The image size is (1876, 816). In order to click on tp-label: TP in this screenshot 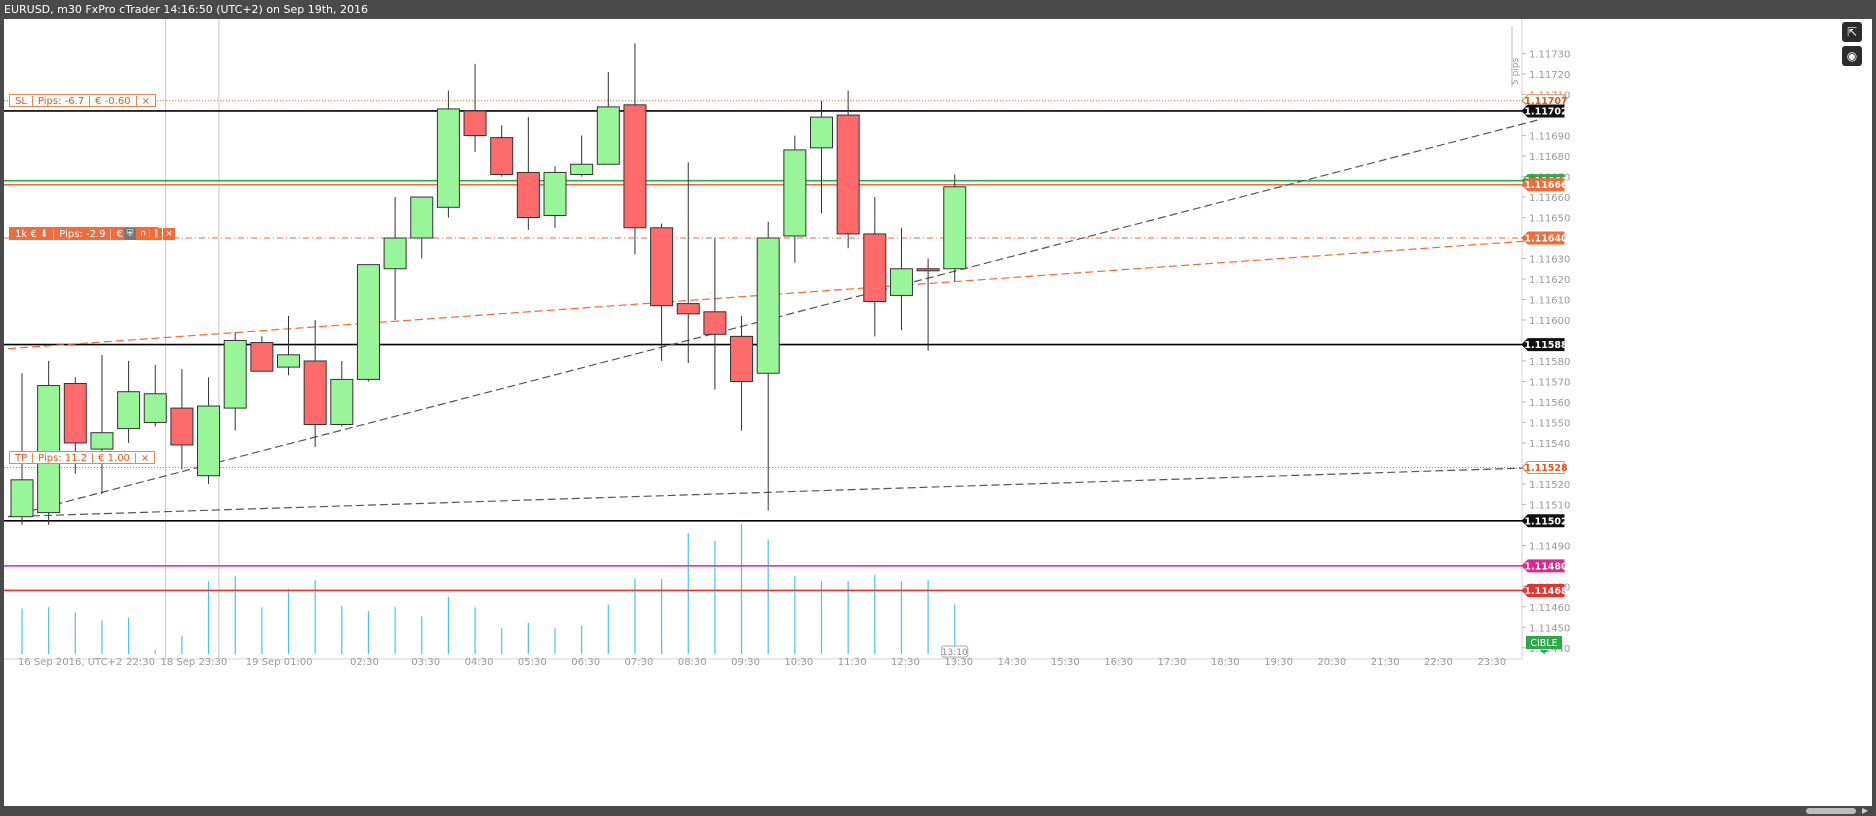, I will do `click(22, 458)`.